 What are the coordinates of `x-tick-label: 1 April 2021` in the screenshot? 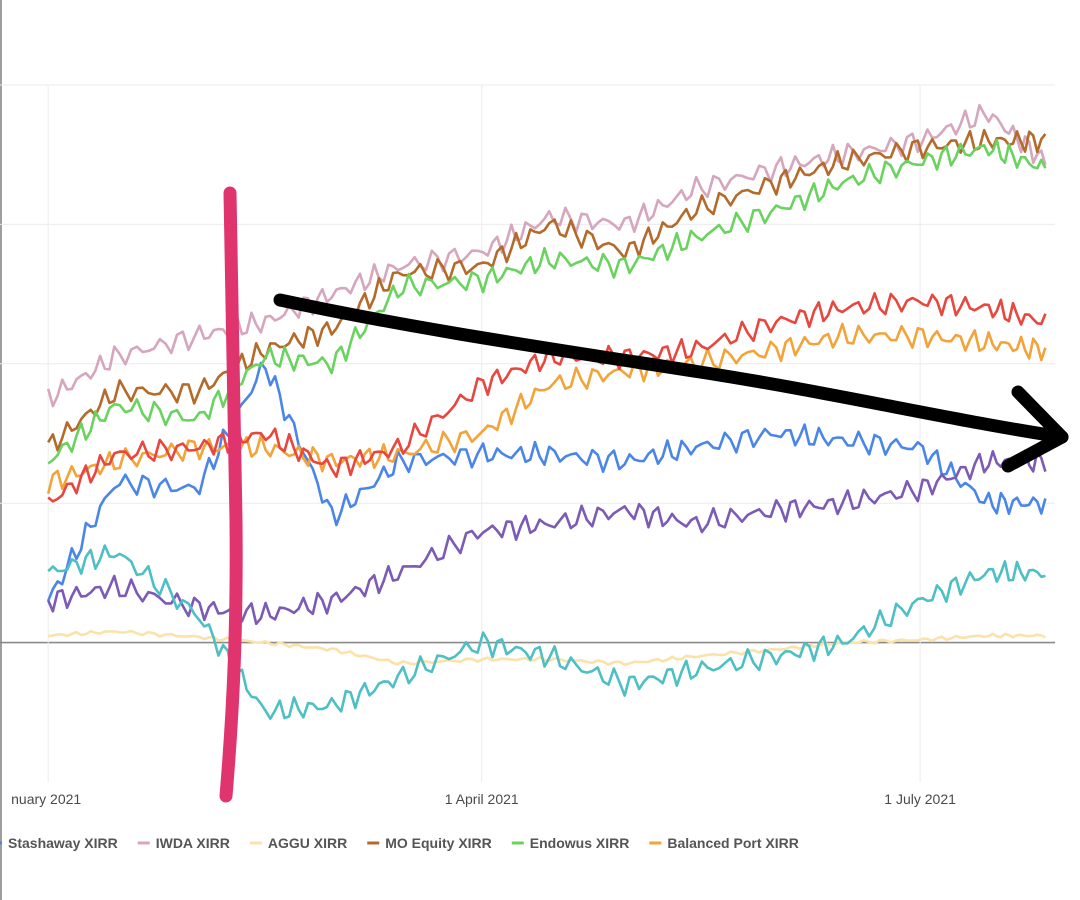 It's located at (482, 799).